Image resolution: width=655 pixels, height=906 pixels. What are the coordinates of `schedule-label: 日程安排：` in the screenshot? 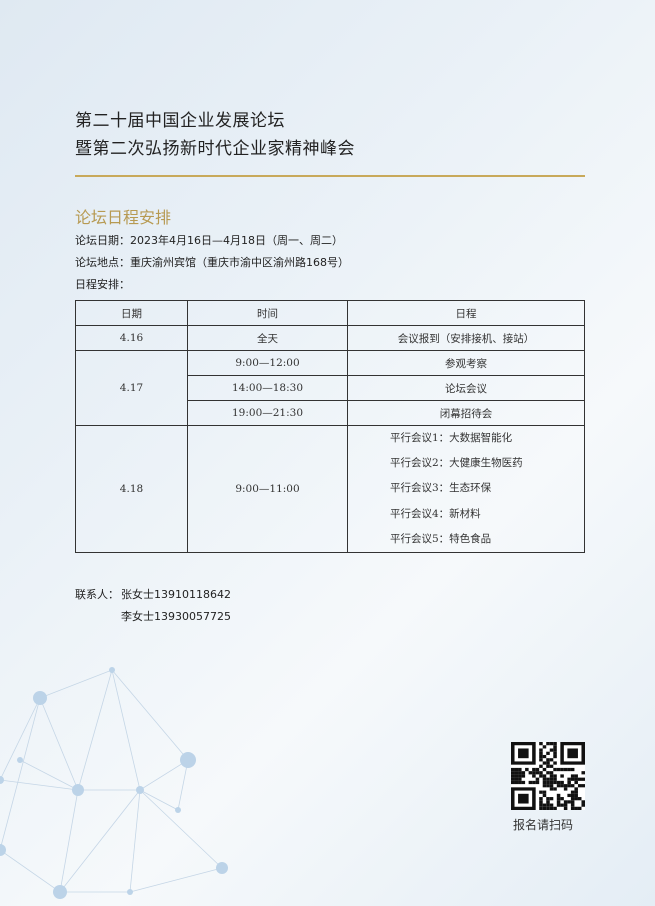 It's located at (102, 284).